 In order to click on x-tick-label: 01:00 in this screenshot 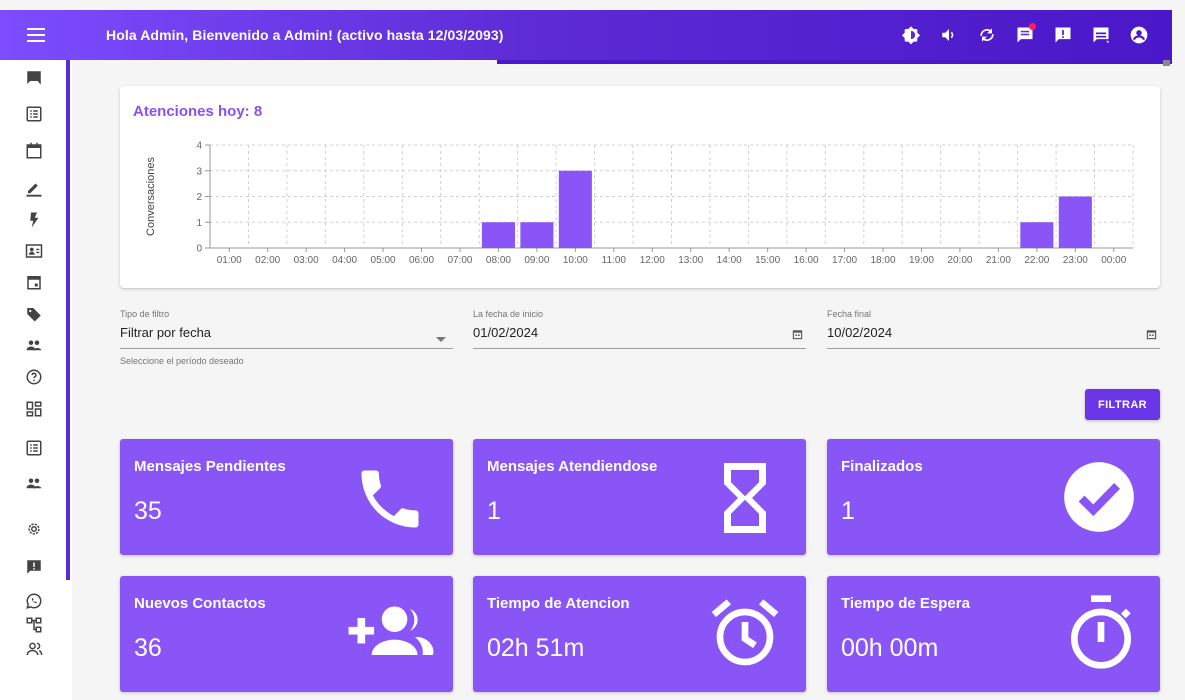, I will do `click(229, 260)`.